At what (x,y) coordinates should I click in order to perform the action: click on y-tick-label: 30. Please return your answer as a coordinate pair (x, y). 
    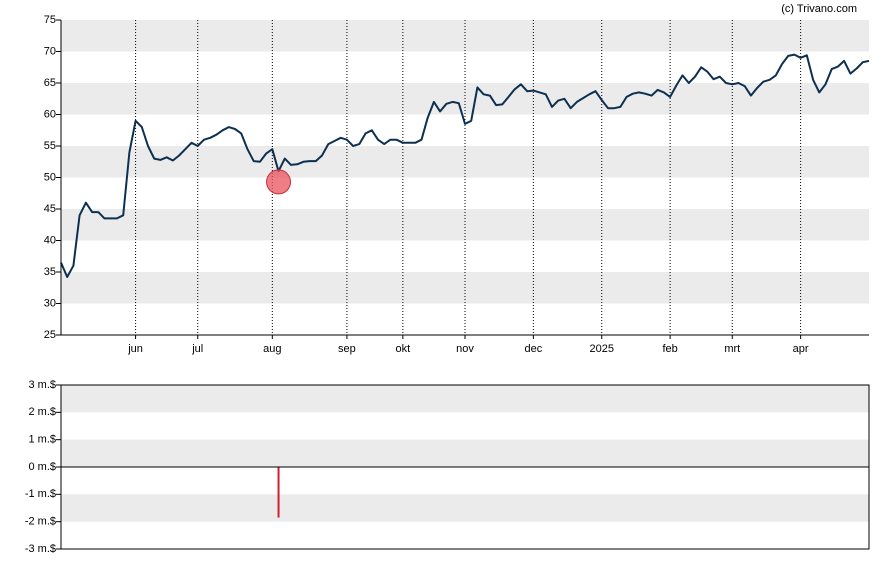
    Looking at the image, I should click on (50, 303).